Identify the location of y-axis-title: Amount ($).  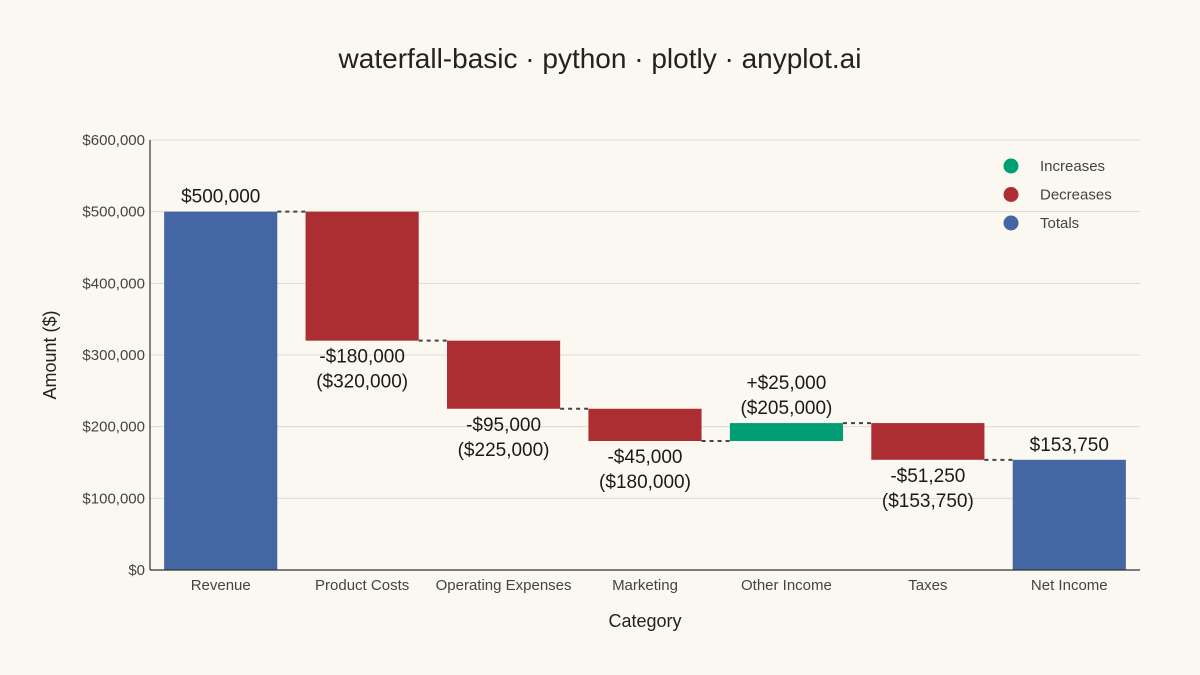
(50, 354).